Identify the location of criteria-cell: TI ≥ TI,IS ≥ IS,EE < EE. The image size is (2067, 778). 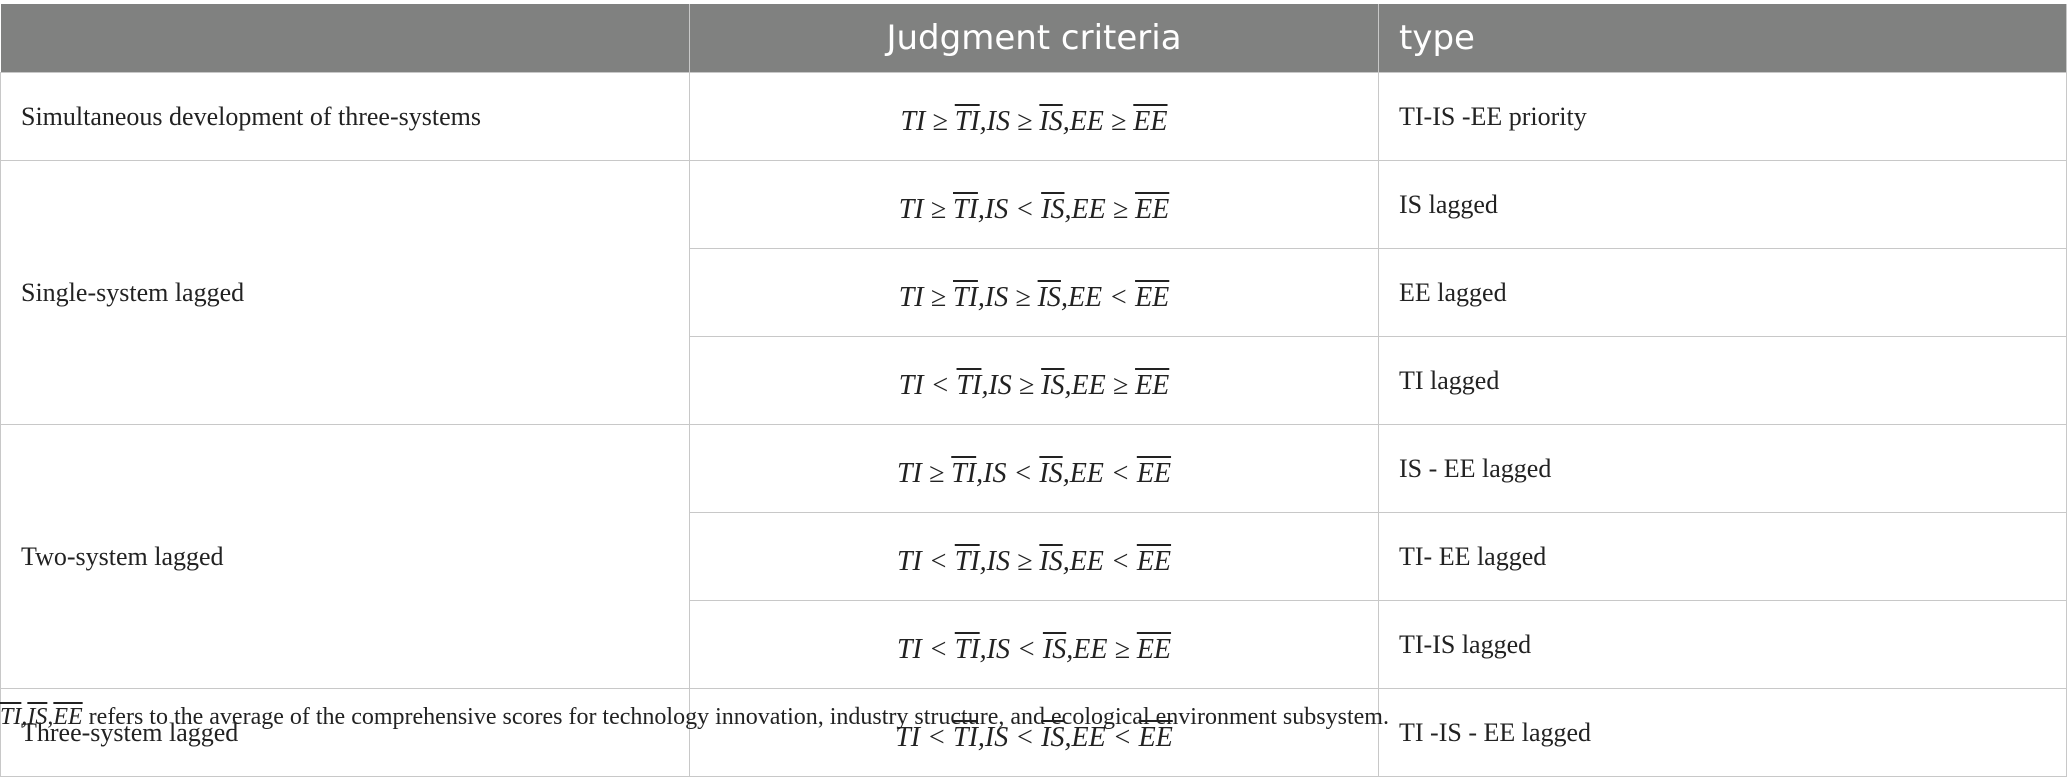
(1034, 292).